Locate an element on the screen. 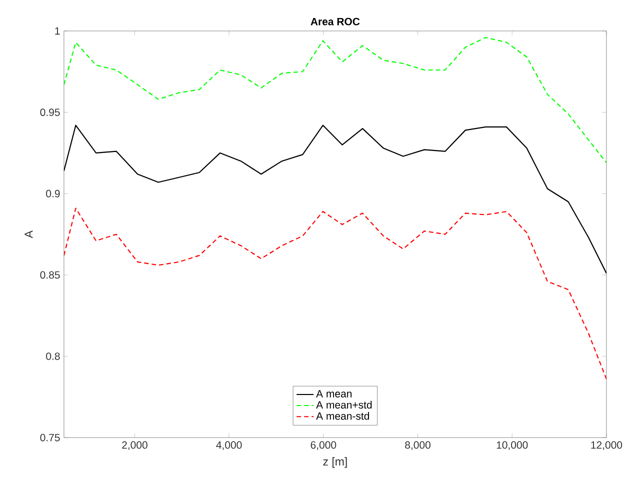 This screenshot has height=480, width=626. x-tick-label: 4,000 is located at coordinates (229, 446).